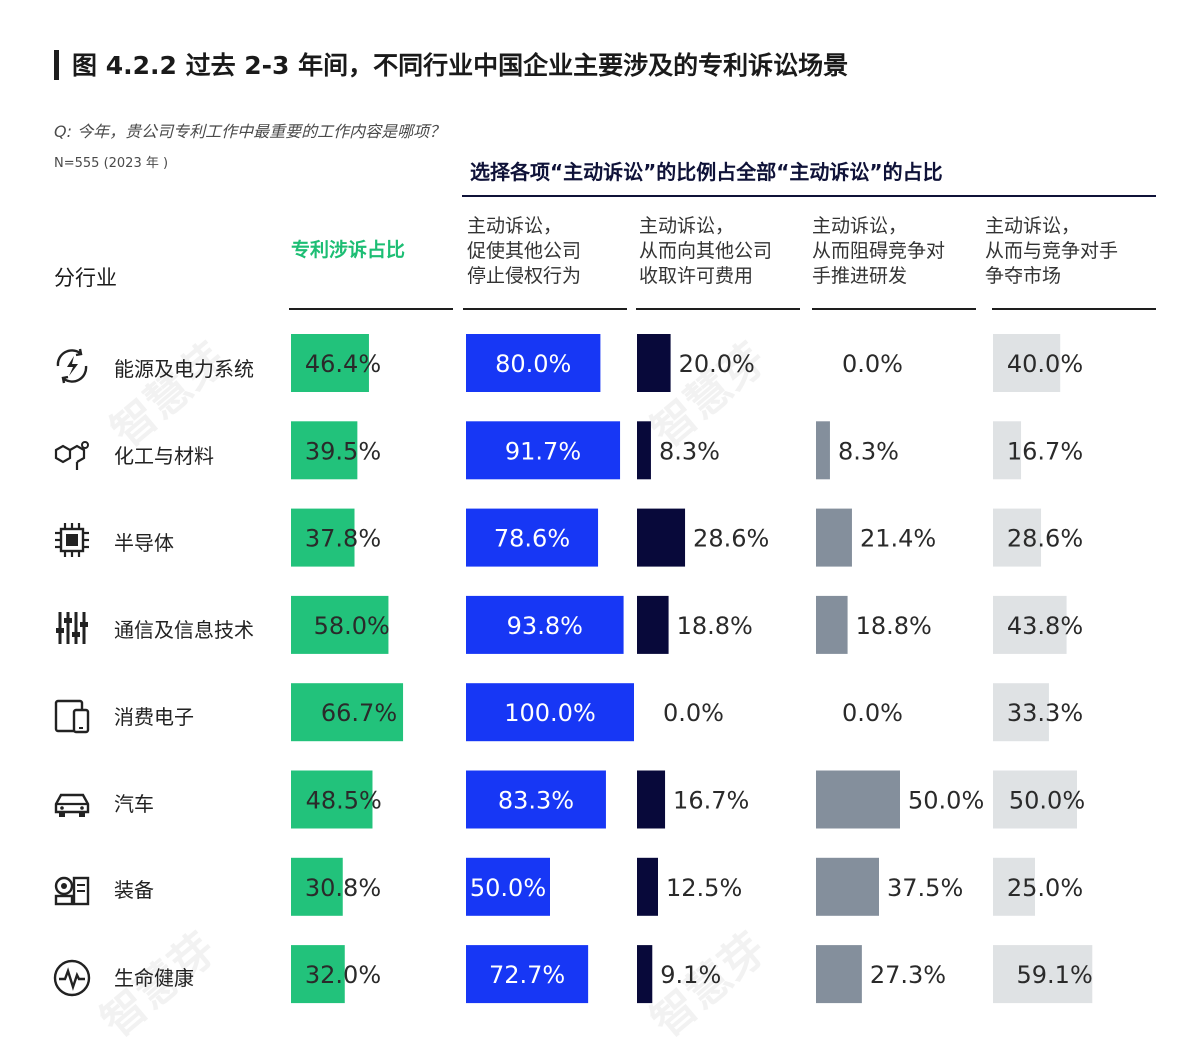  What do you see at coordinates (164, 456) in the screenshot?
I see `industry-label: 化工与材料` at bounding box center [164, 456].